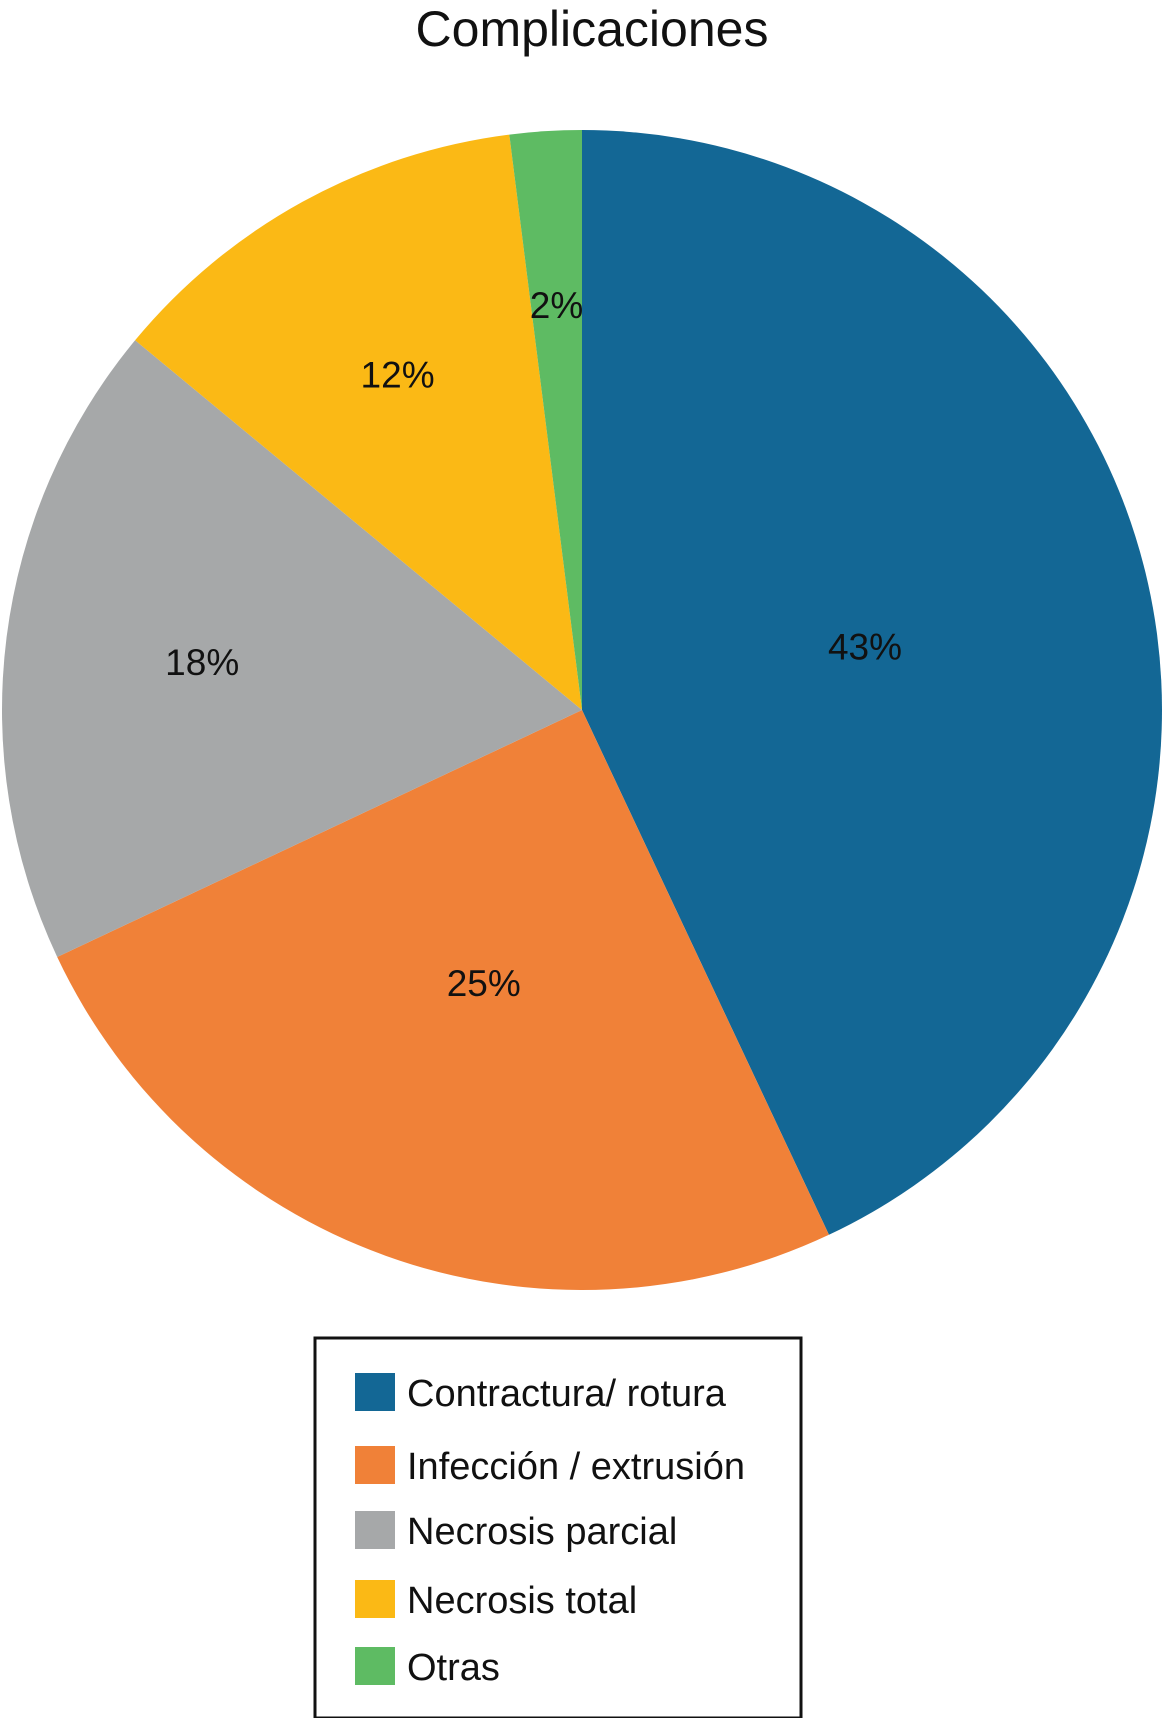 Image resolution: width=1163 pixels, height=1718 pixels. I want to click on slice-value-label: 43%, so click(865, 647).